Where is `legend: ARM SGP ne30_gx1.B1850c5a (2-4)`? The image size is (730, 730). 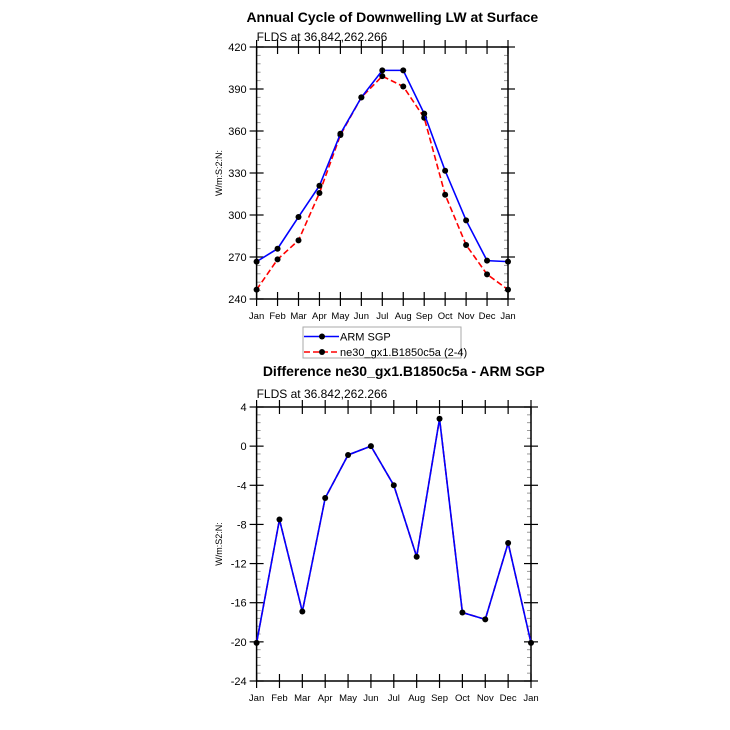 legend: ARM SGP ne30_gx1.B1850c5a (2-4) is located at coordinates (384, 342).